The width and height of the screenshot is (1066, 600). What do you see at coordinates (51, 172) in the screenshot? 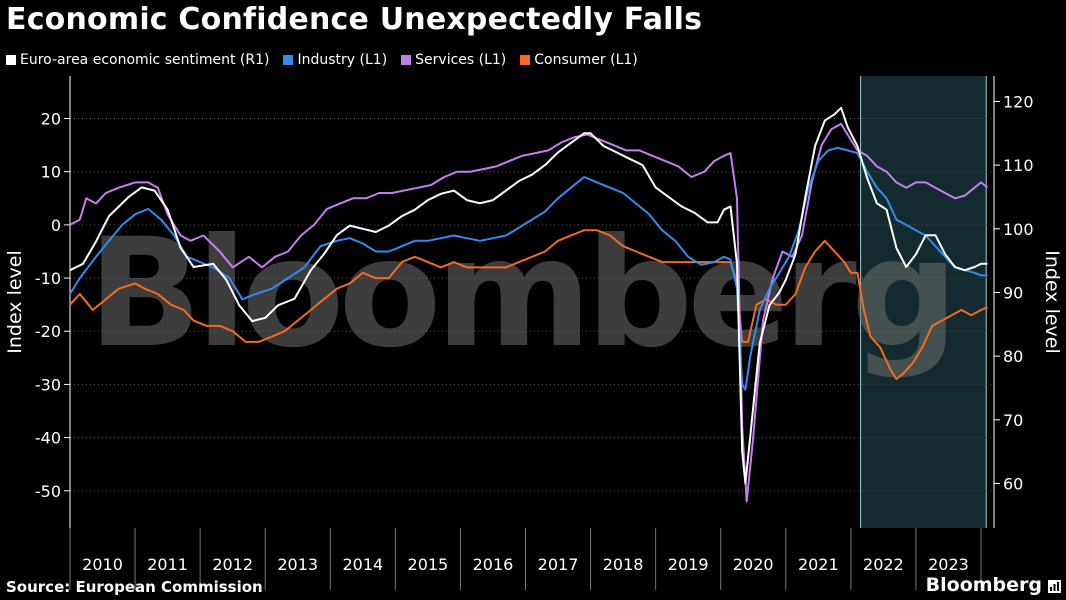
I see `y-left-tick-label-1: 10` at bounding box center [51, 172].